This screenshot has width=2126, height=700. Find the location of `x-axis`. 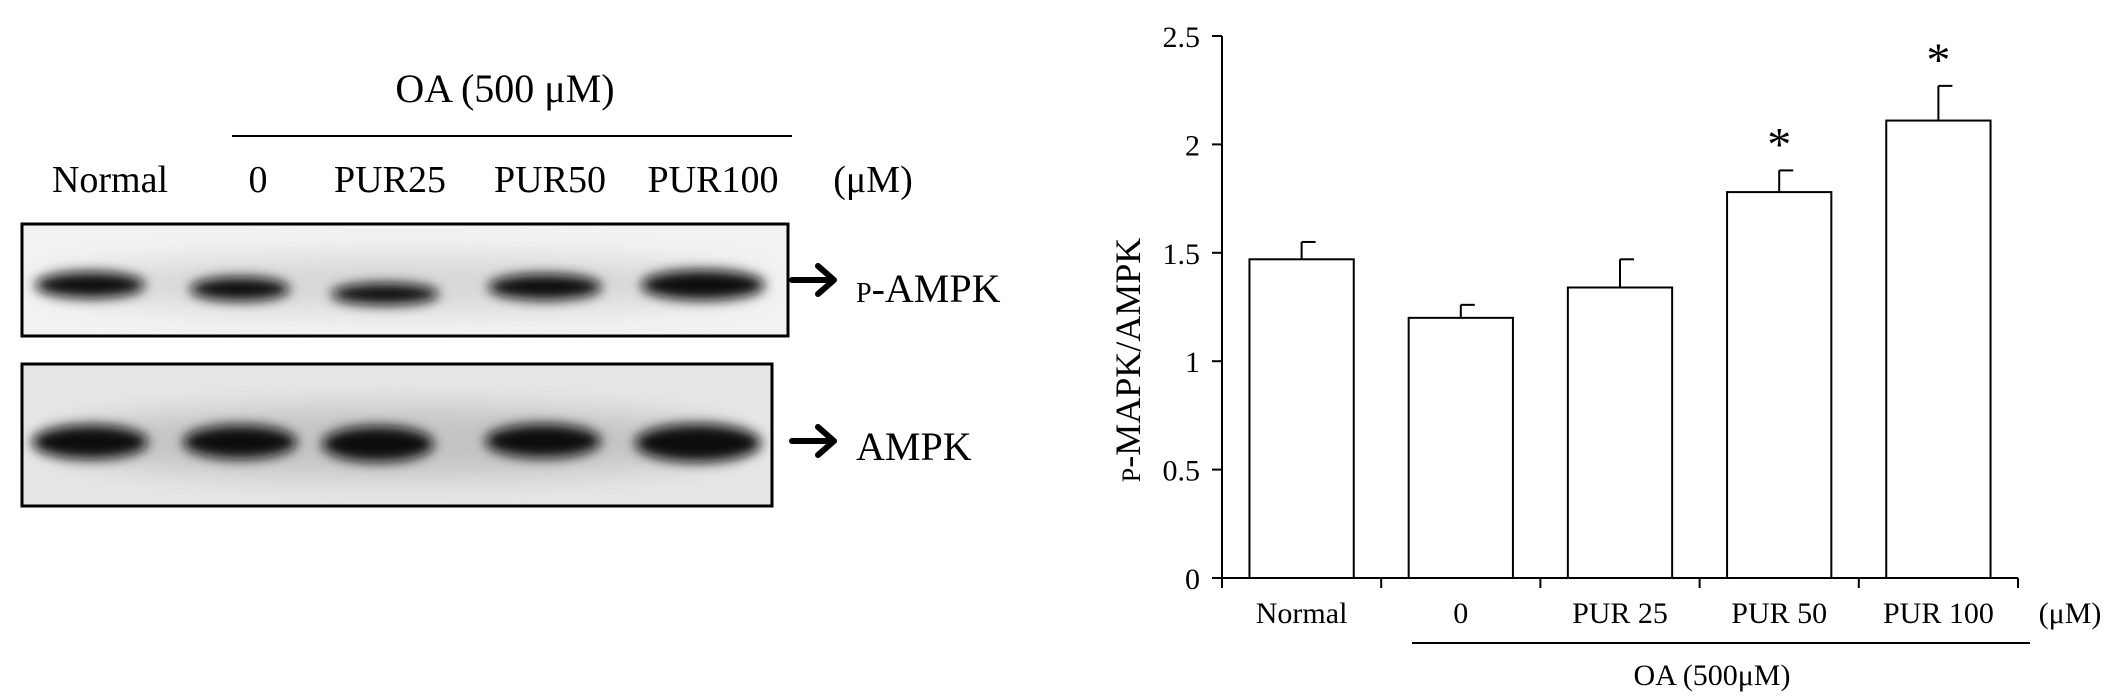

x-axis is located at coordinates (1620, 582).